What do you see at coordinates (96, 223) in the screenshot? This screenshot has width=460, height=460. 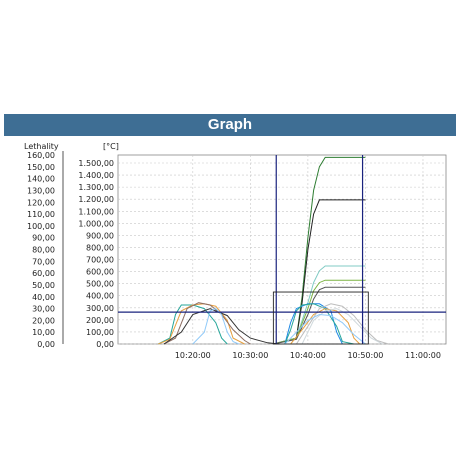 I see `right-tick-label: 1.000,00` at bounding box center [96, 223].